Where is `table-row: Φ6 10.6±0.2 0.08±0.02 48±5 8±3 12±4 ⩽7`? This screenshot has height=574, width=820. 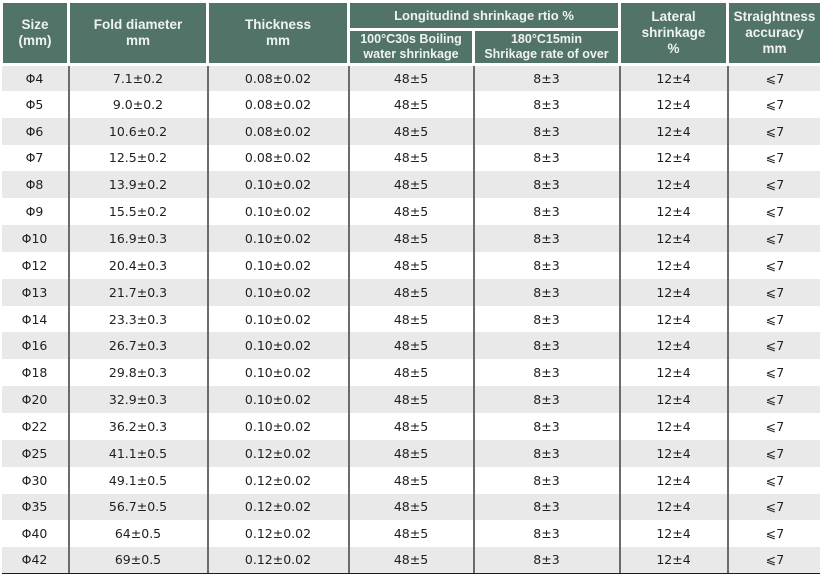
table-row: Φ6 10.6±0.2 0.08±0.02 48±5 8±3 12±4 ⩽7 is located at coordinates (410, 131).